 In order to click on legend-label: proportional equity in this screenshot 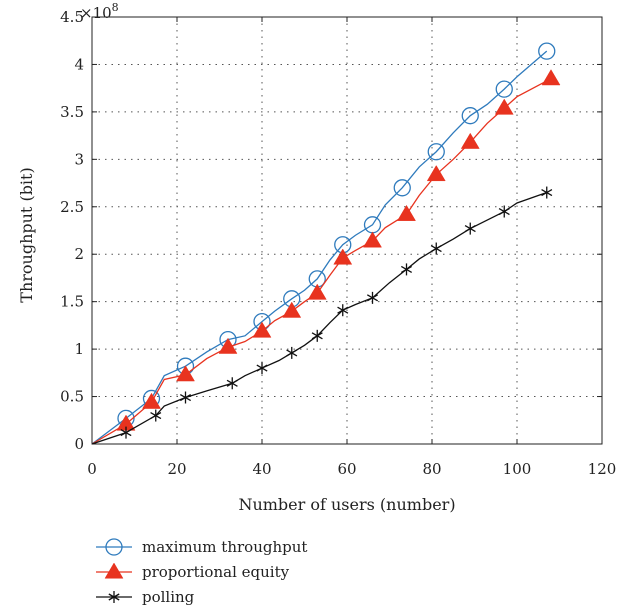, I will do `click(216, 572)`.